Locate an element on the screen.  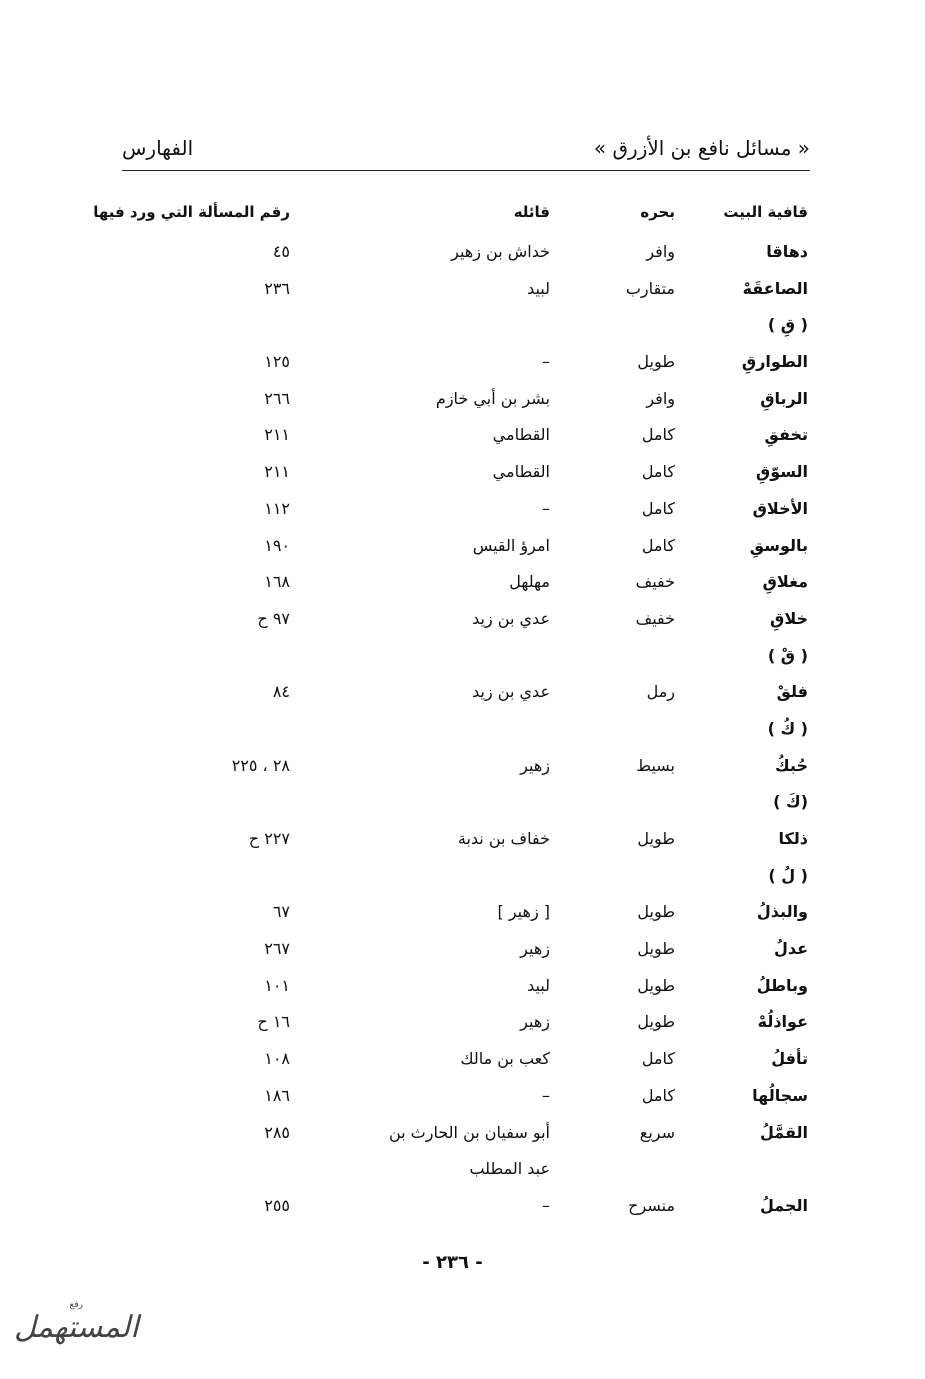
table-row: الرباقِ وافر بشر بن أبي خازم ٢٦٦ is located at coordinates (454, 401).